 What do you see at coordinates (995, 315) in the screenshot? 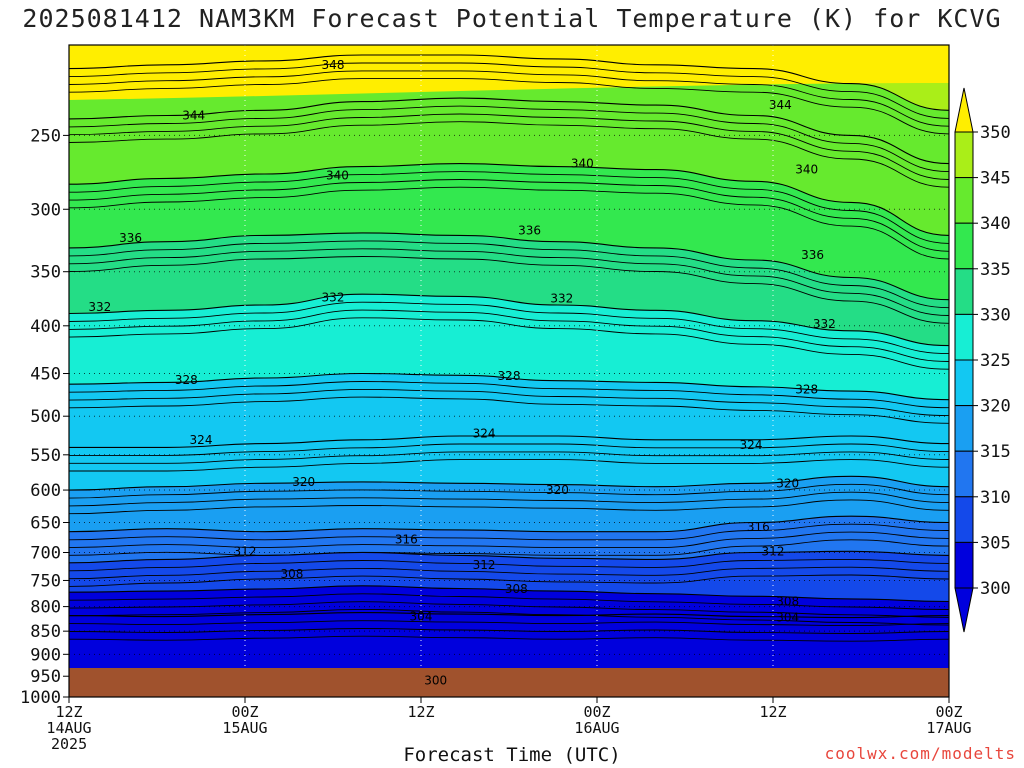
I see `colorbar-tick-label: 330` at bounding box center [995, 315].